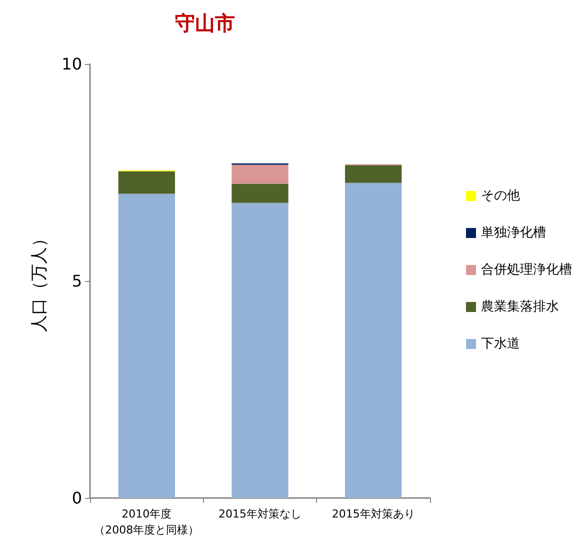 This screenshot has height=540, width=582. I want to click on legend-label: 合併処理浄化槽, so click(526, 270).